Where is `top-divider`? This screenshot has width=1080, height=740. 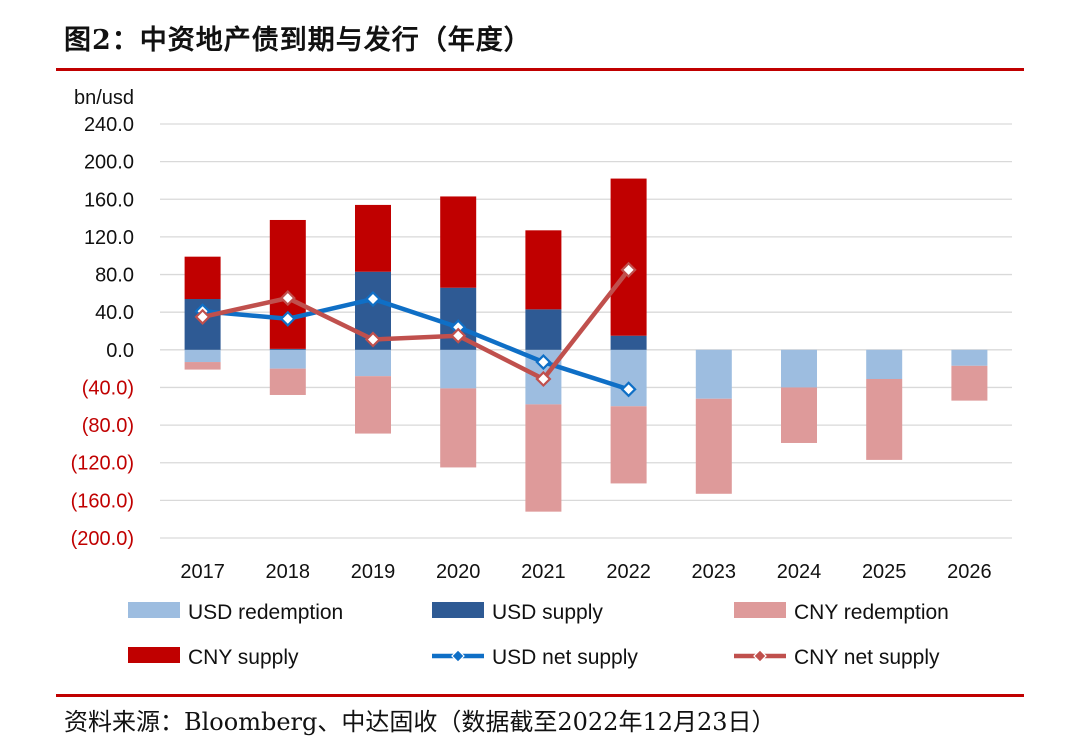 top-divider is located at coordinates (540, 69).